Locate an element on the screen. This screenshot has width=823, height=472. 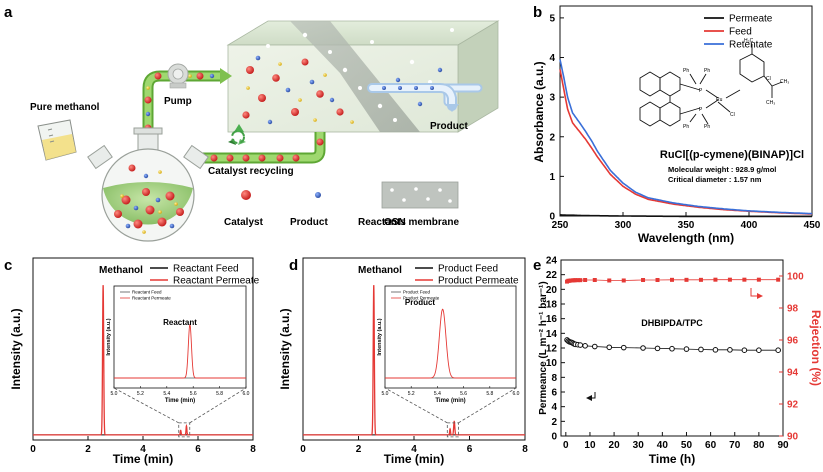
c-inset-xtick-label: 5.4 is located at coordinates (166, 394).